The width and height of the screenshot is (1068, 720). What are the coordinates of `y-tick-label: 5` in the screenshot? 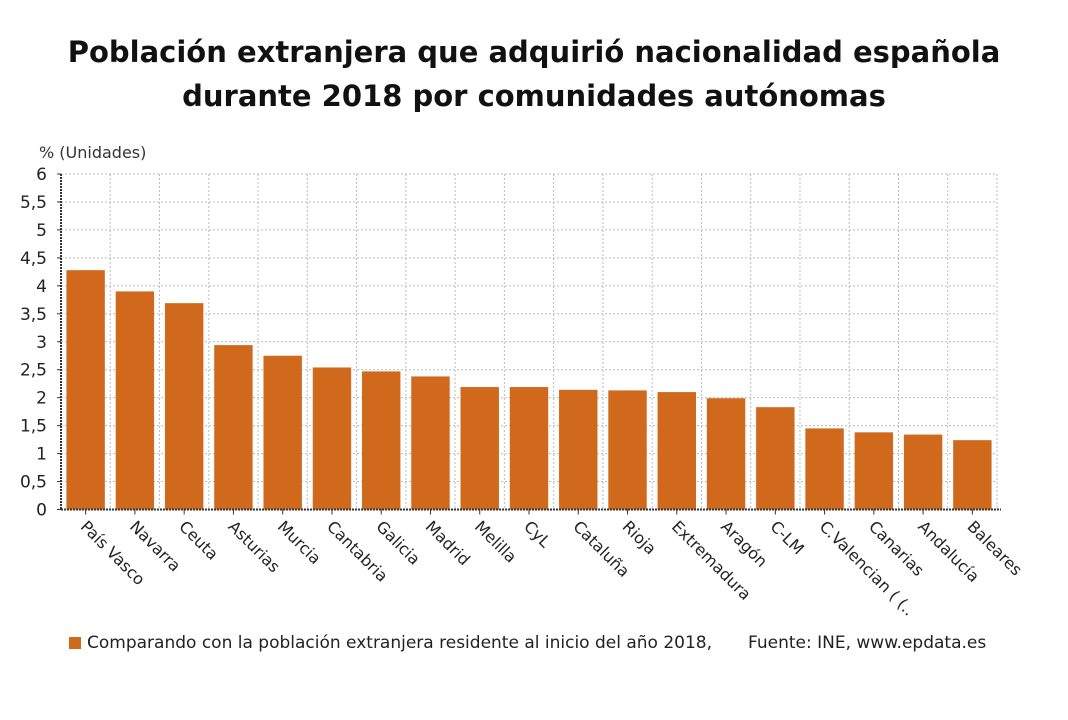 It's located at (41, 231).